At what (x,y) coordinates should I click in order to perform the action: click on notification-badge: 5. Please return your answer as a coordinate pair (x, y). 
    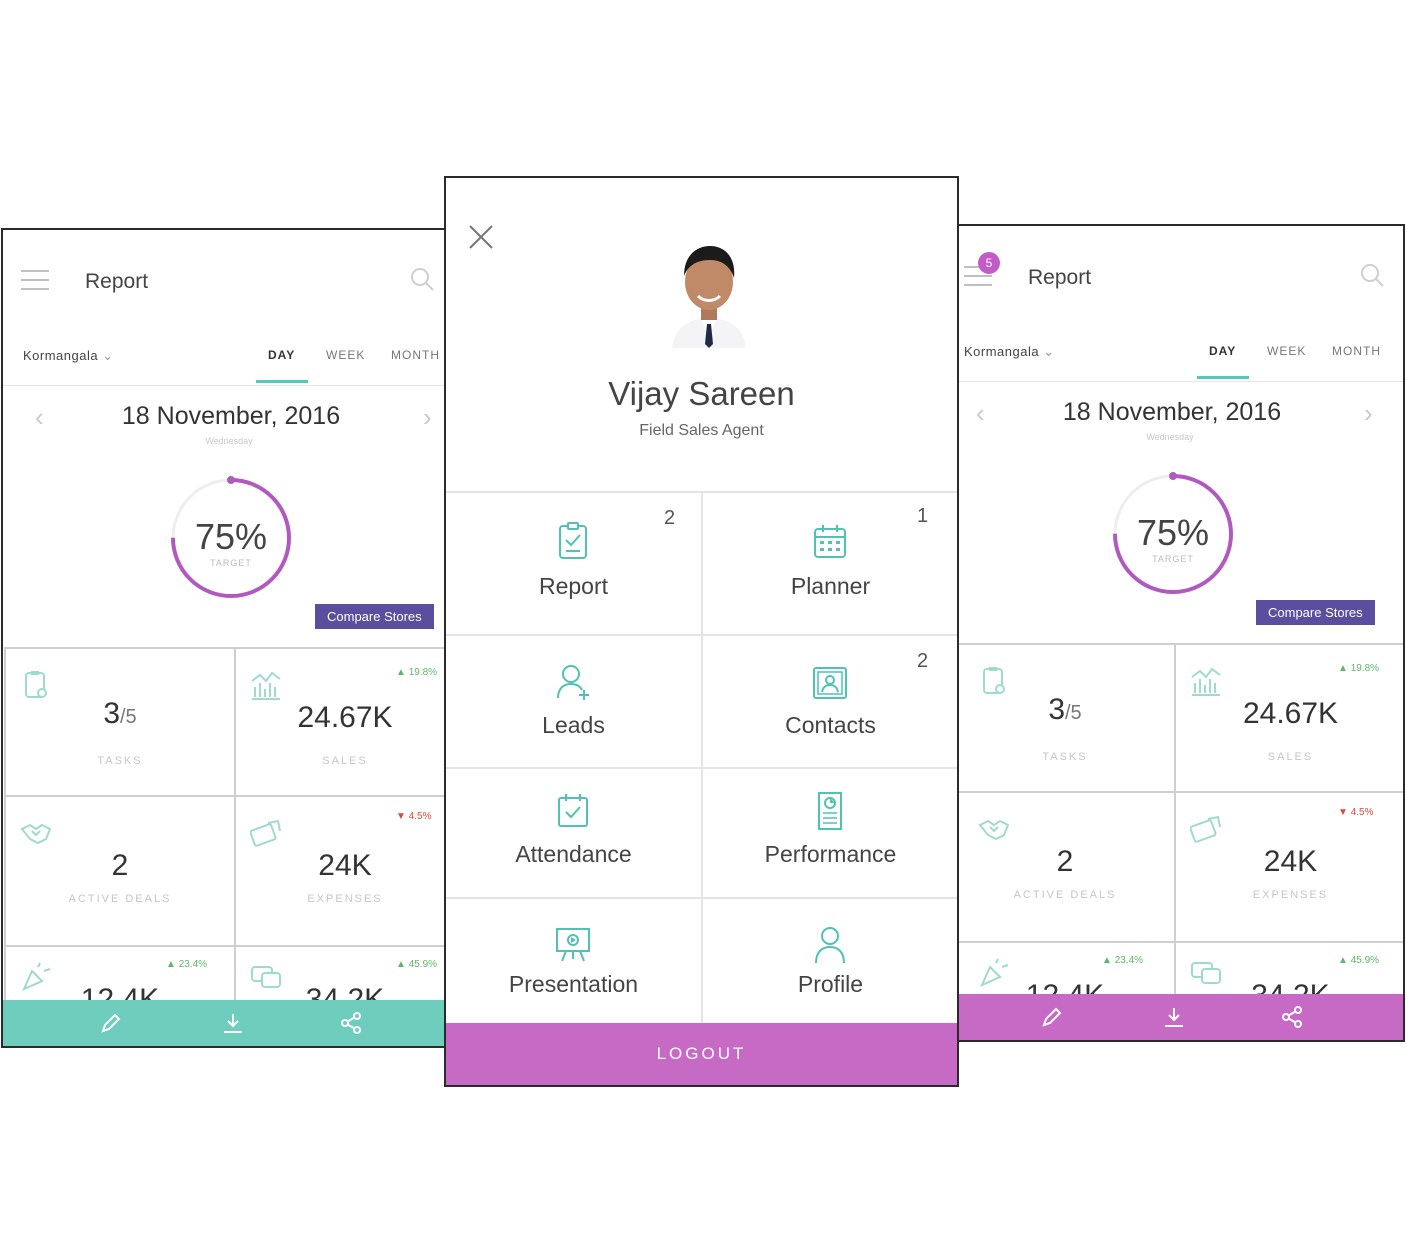
    Looking at the image, I should click on (989, 263).